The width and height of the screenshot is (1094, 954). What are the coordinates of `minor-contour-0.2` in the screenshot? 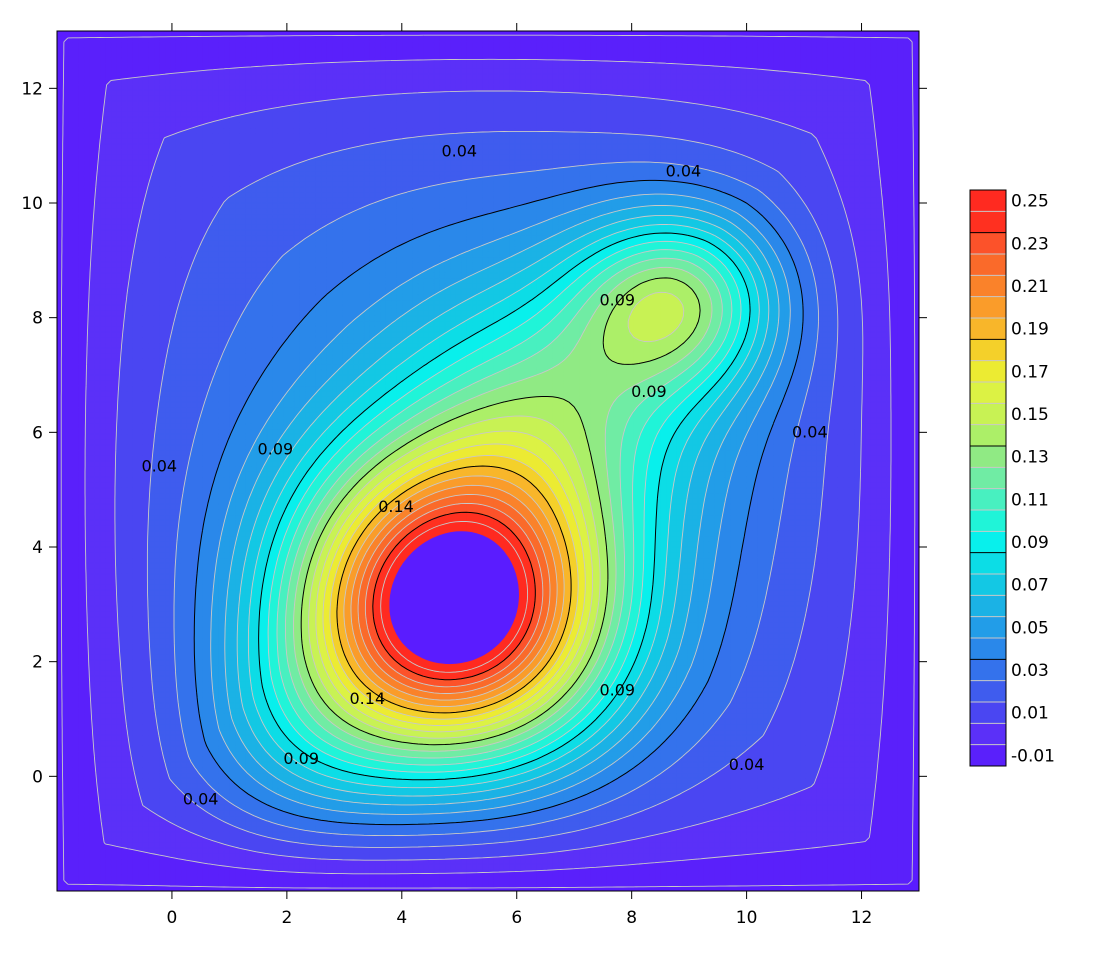 It's located at (454, 591).